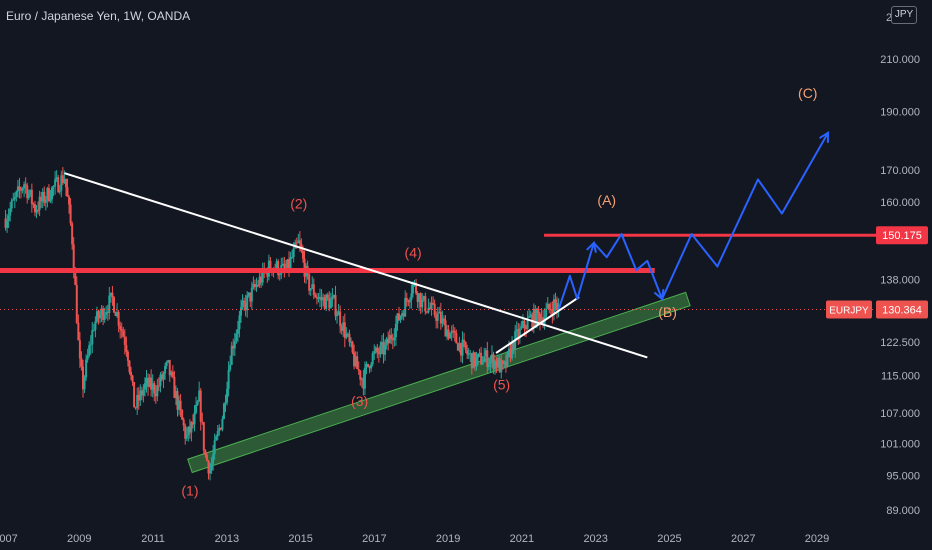 The width and height of the screenshot is (932, 550). Describe the element at coordinates (743, 539) in the screenshot. I see `x-tick-label: 2027` at that location.